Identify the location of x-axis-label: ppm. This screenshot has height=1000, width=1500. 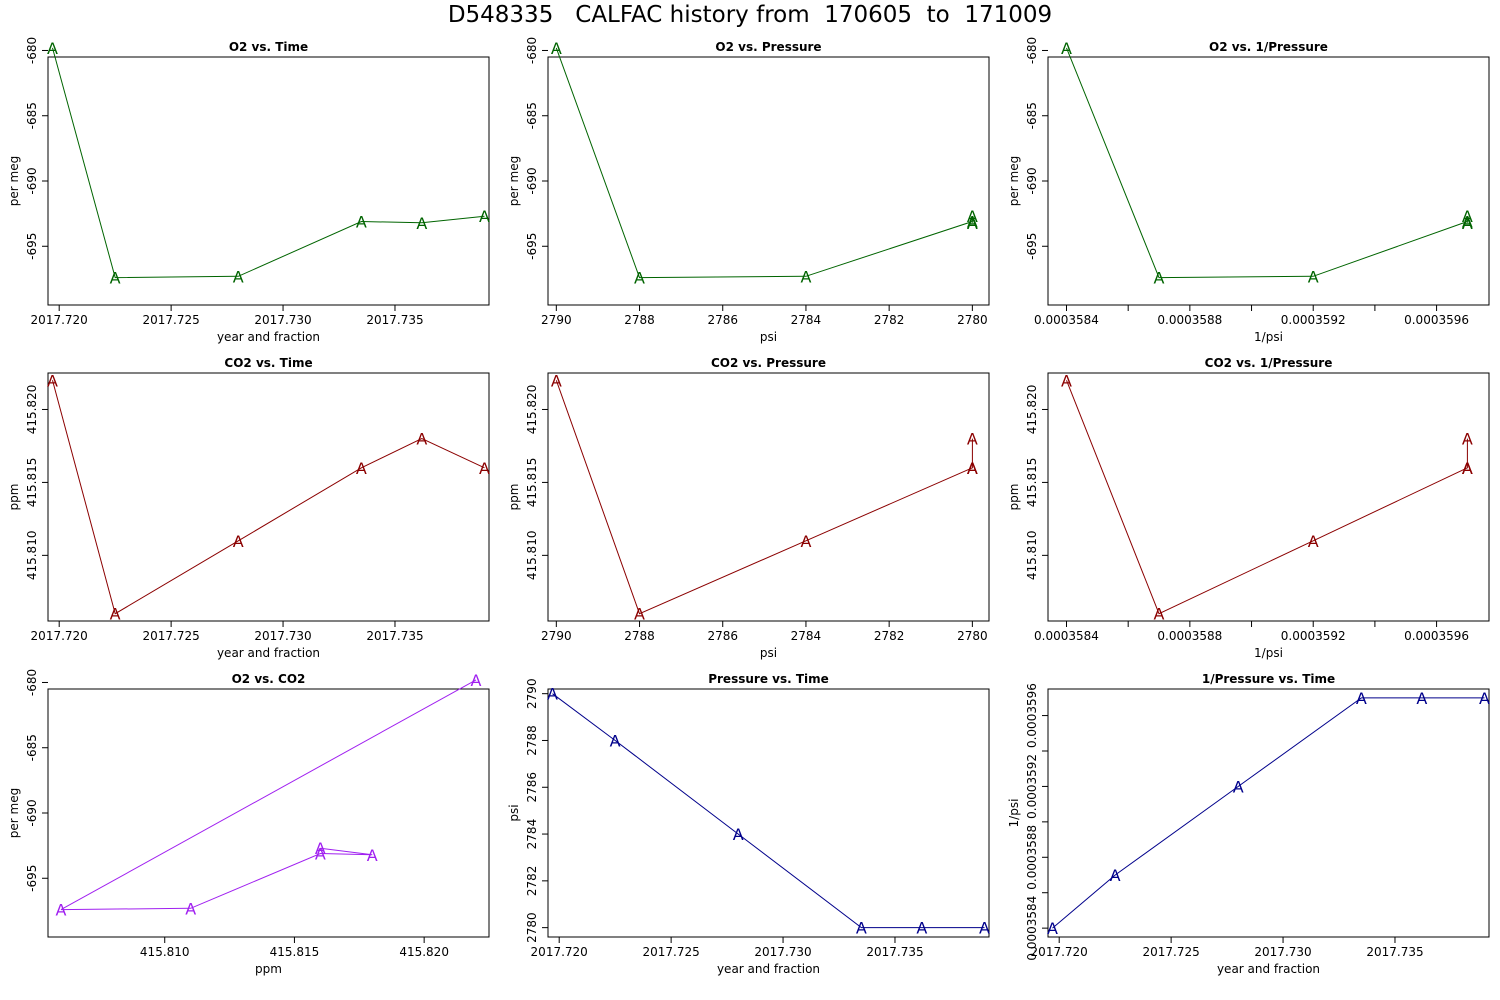
(268, 969).